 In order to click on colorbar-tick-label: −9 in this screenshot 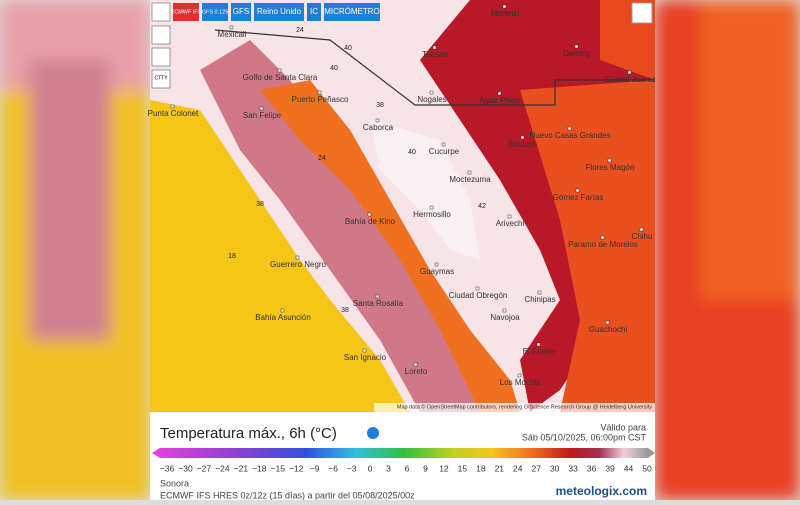, I will do `click(315, 468)`.